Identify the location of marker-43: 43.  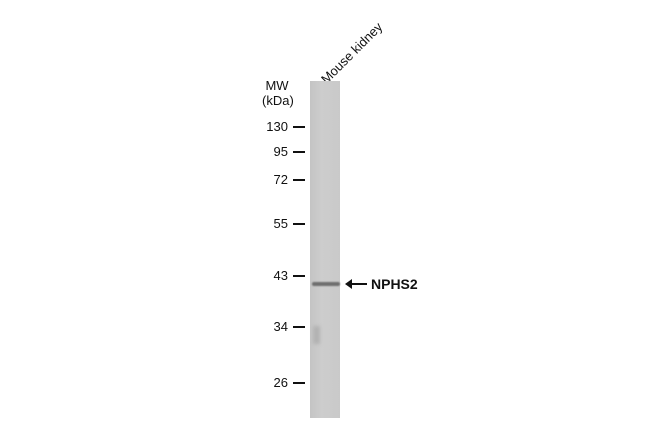
(278, 276).